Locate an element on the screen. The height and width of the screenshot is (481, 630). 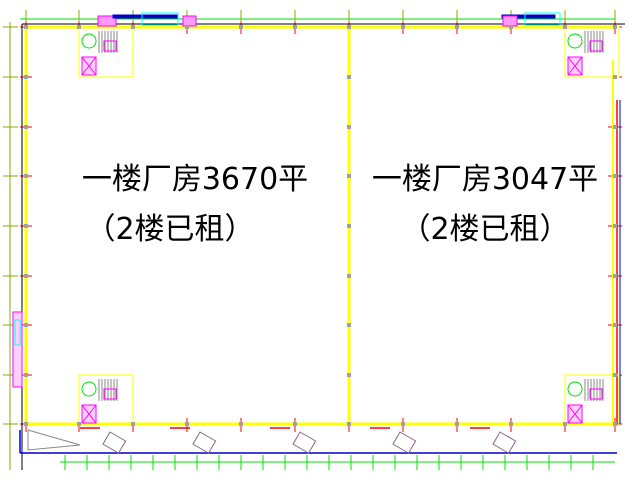
left-unit-title: 一楼厂房3670平 is located at coordinates (195, 179).